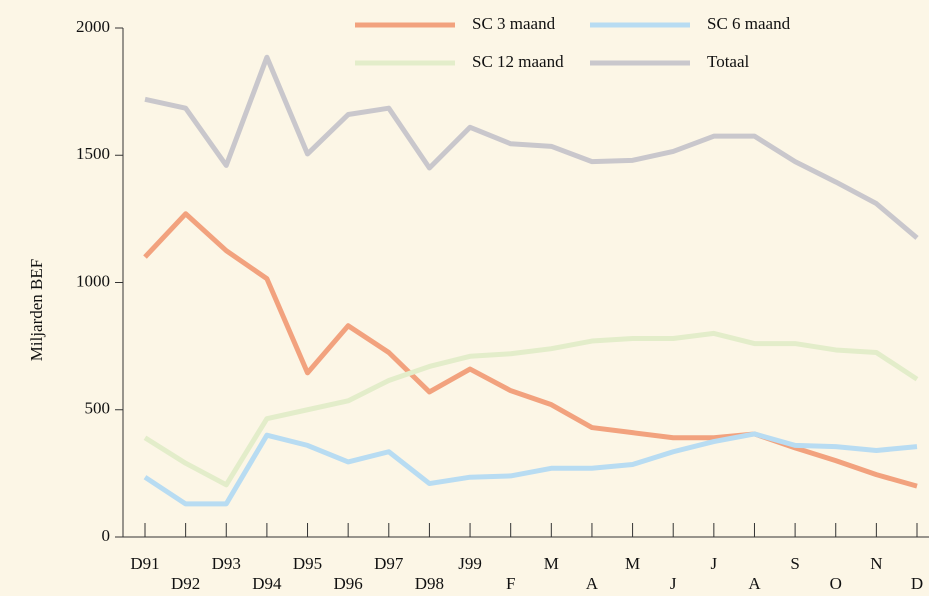 The image size is (929, 596). Describe the element at coordinates (836, 583) in the screenshot. I see `x-tick-label: O` at that location.